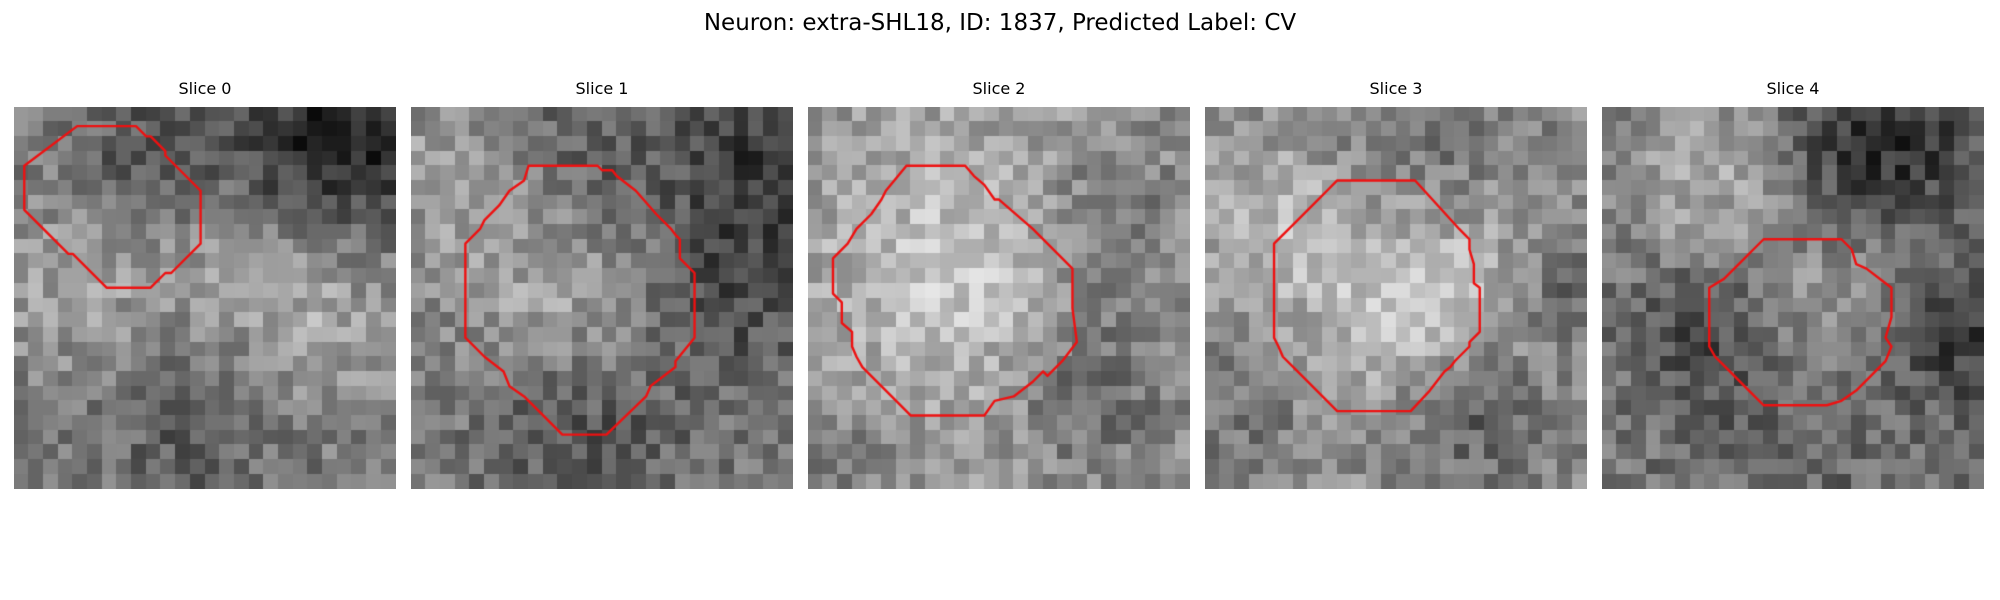  I want to click on slice-panel-1: Slice 1, so click(602, 284).